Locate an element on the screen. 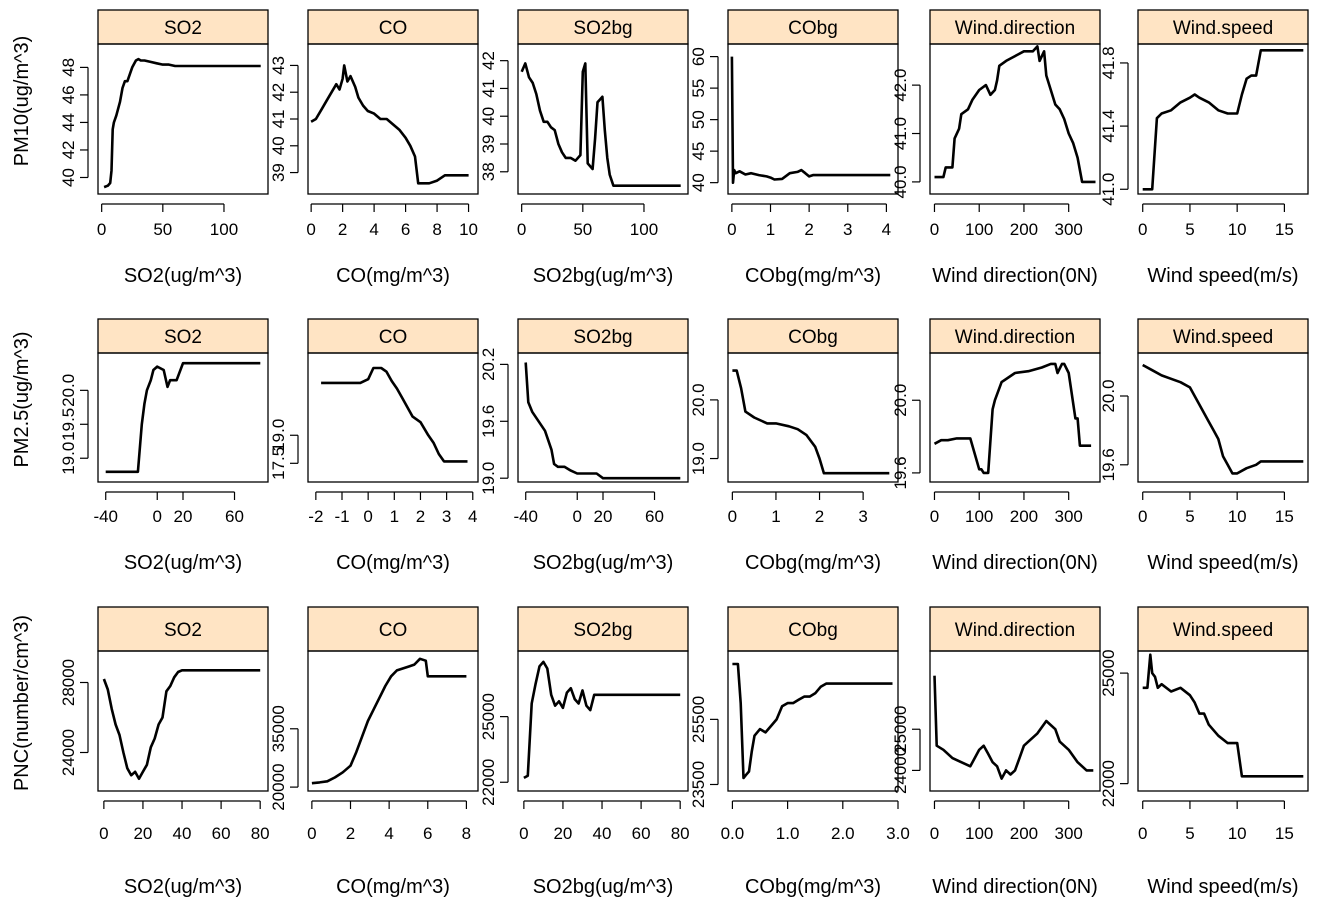 Image resolution: width=1336 pixels, height=902 pixels. y-tick-label: 44 is located at coordinates (68, 122).